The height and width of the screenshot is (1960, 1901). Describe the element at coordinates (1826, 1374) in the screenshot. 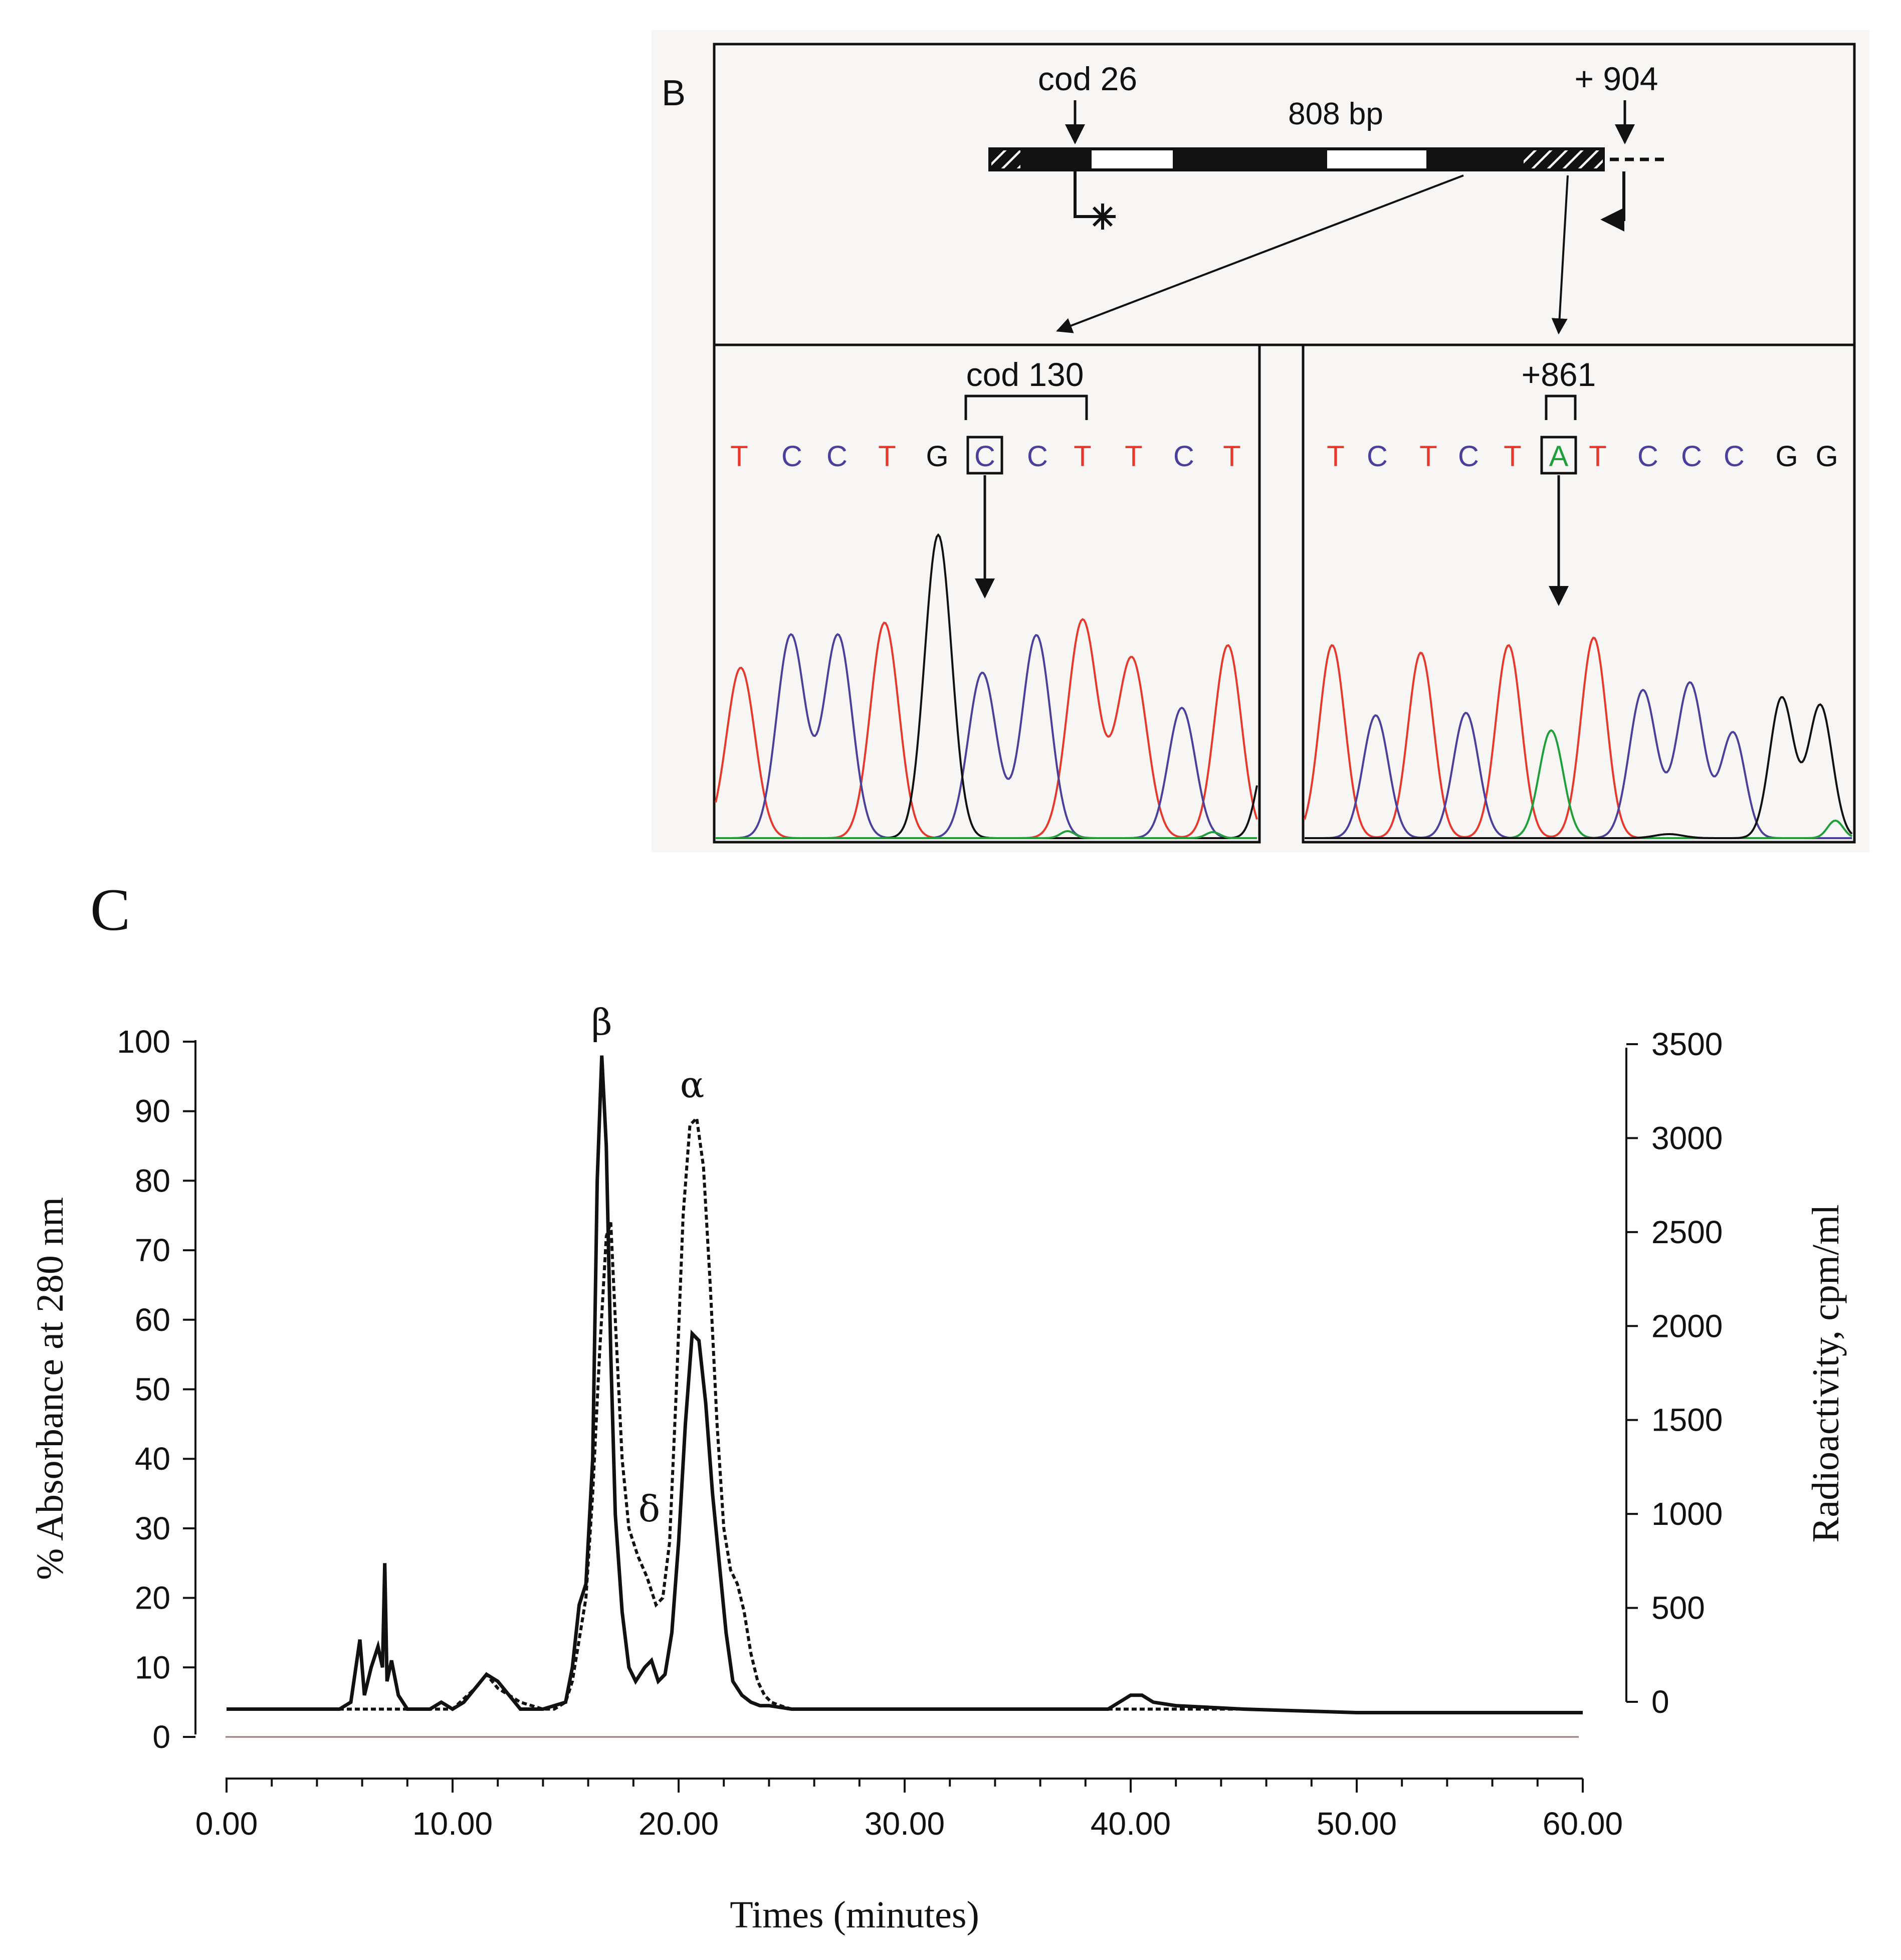

I see `y2-axis-title: Radioactivity, cpm/ml` at that location.